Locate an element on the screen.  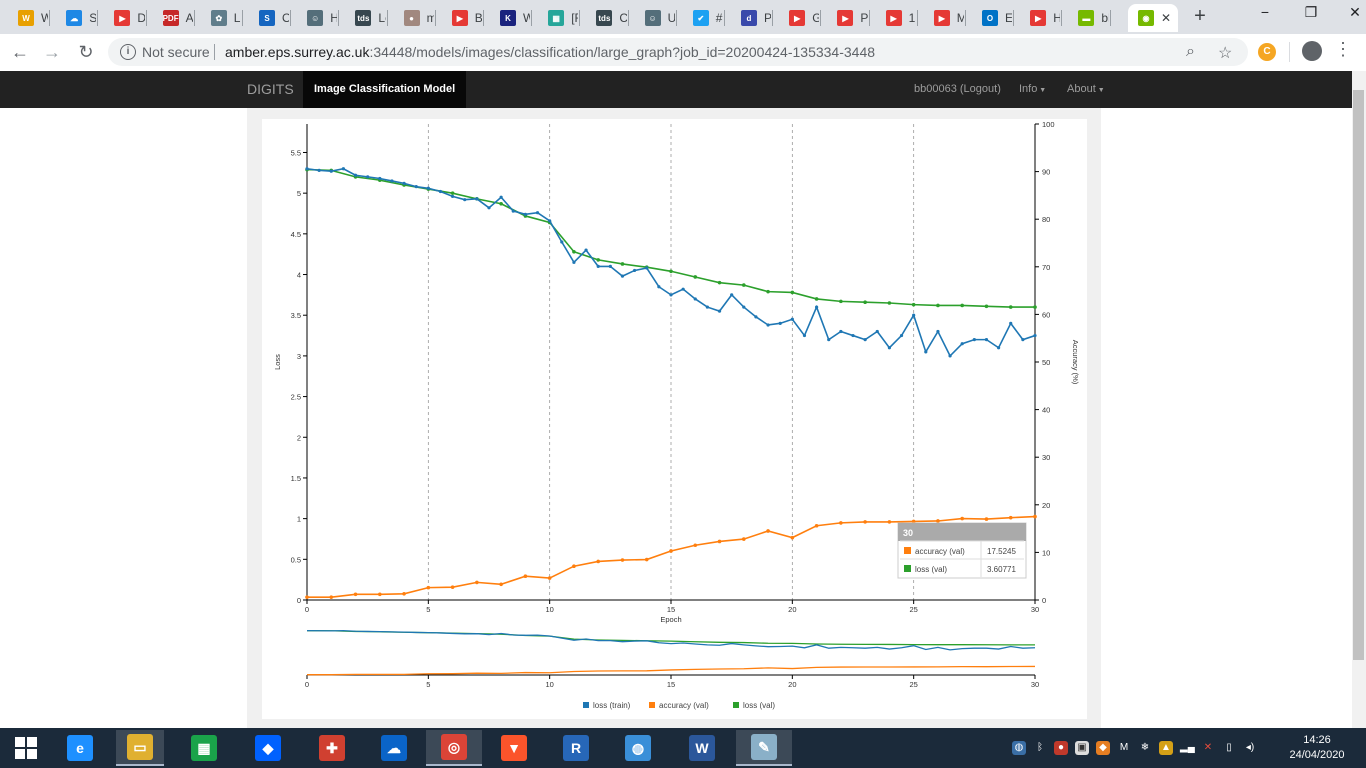
snowflake-icon: ❄ is located at coordinates (1145, 747).